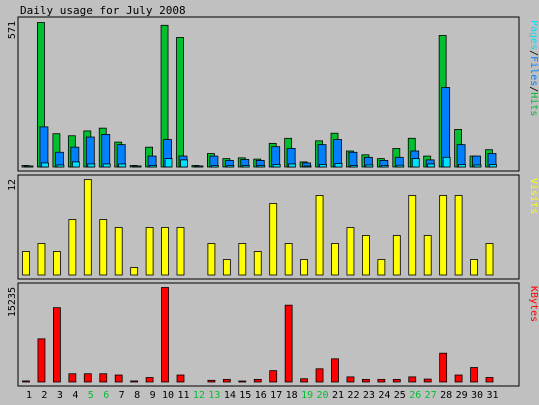 The image size is (539, 405). I want to click on x-tick-label: 9, so click(153, 395).